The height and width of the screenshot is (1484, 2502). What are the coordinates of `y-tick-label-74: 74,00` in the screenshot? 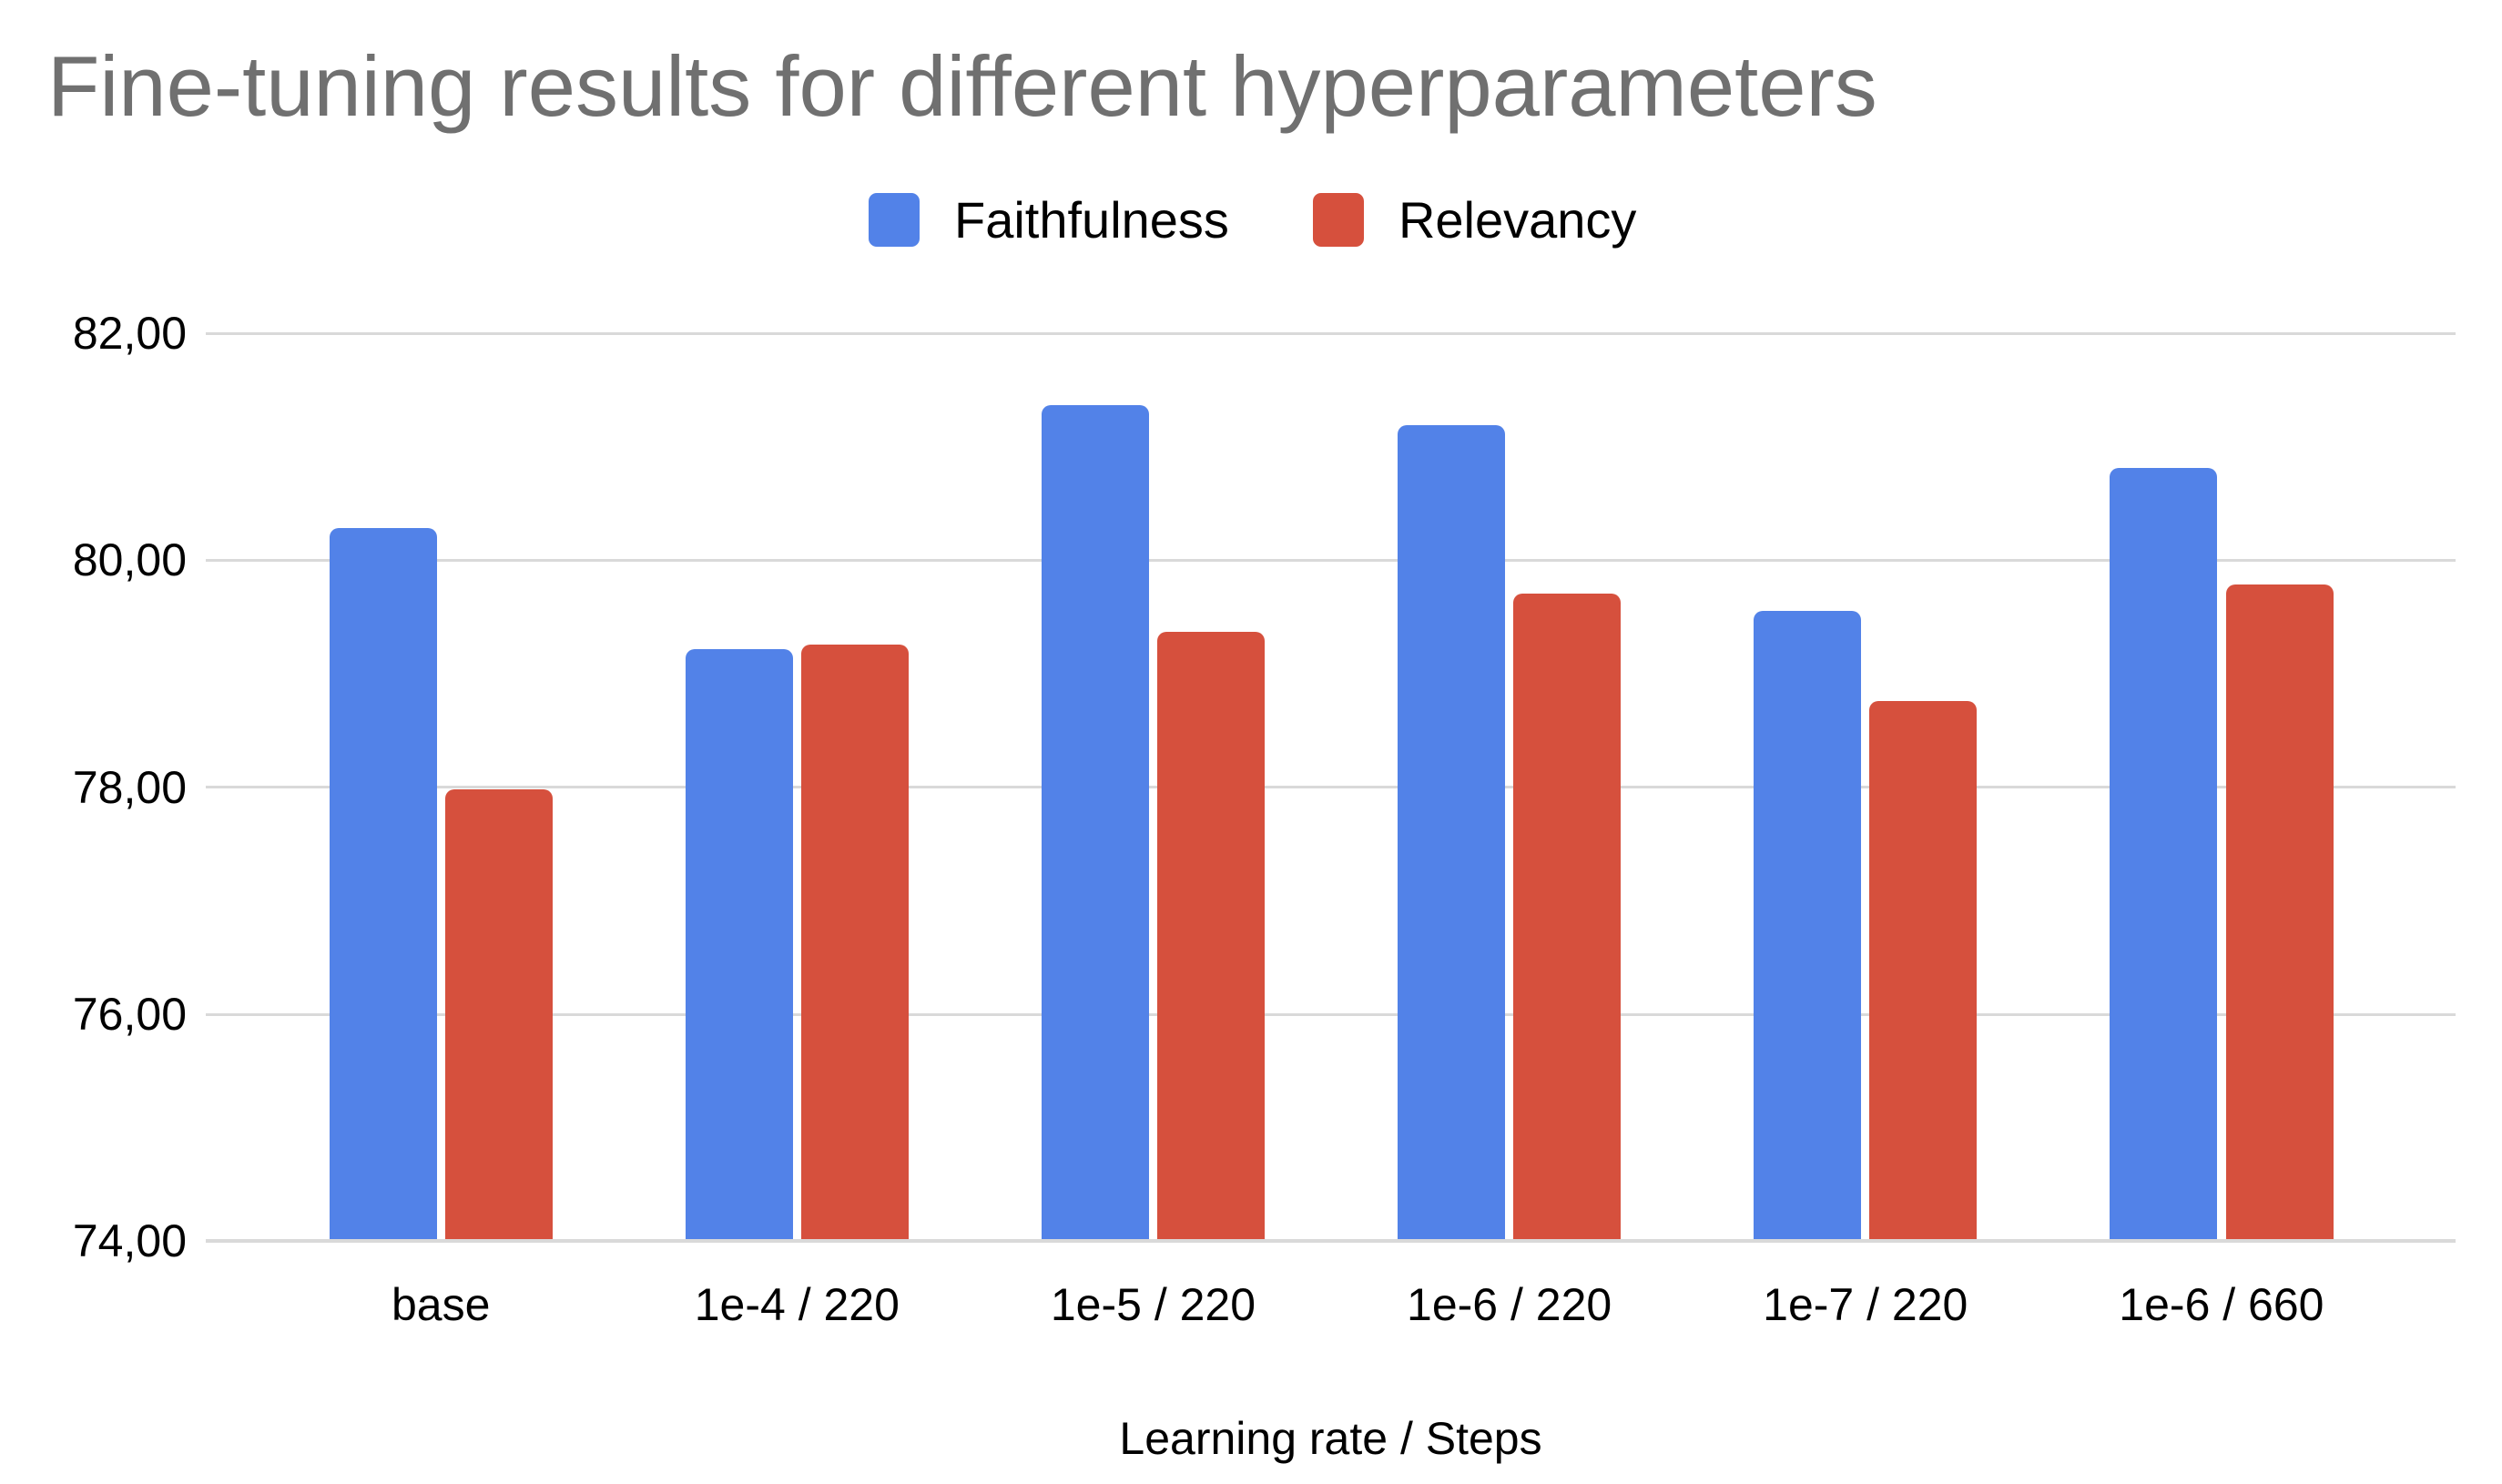 It's located at (129, 1241).